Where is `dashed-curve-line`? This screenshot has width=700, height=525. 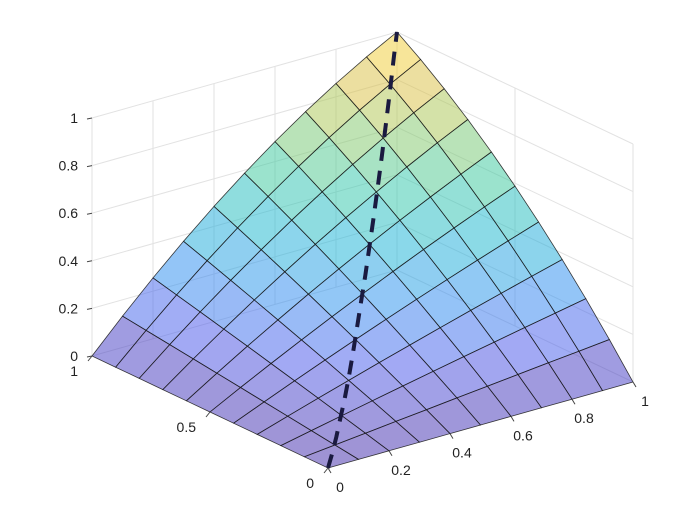
dashed-curve-line is located at coordinates (362, 250).